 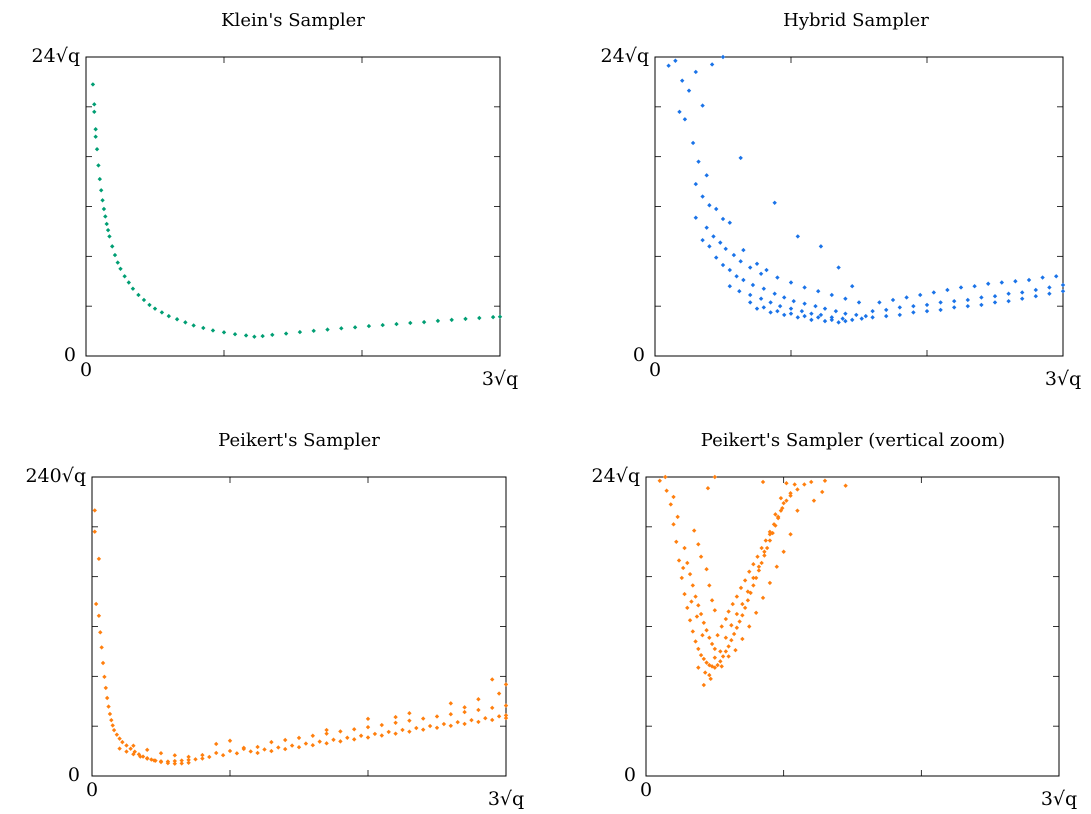 I want to click on chart-title: Peikert's Sampler, so click(x=299, y=440).